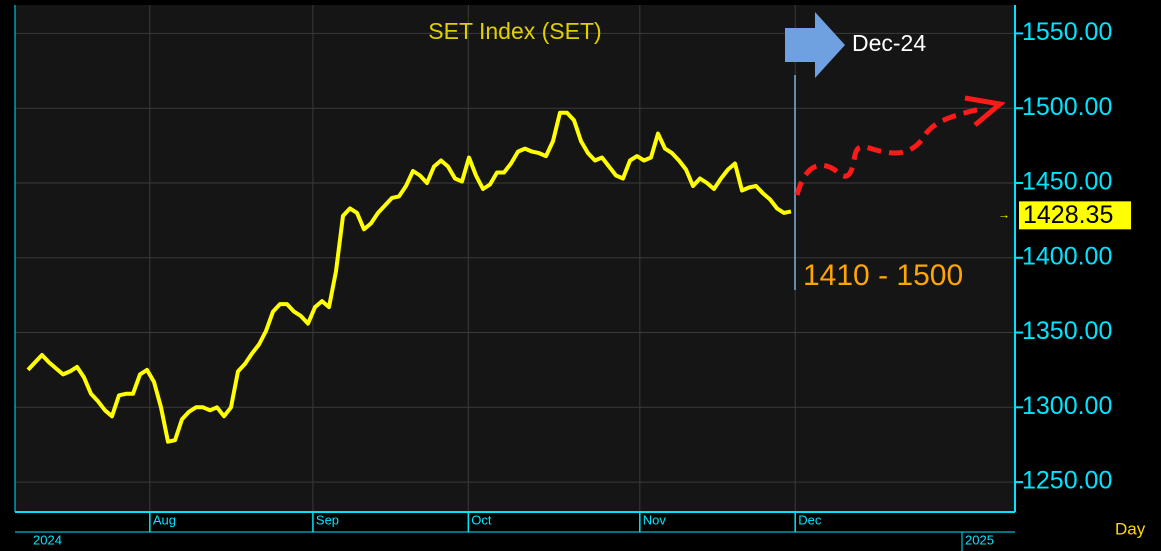  I want to click on x-tick-label: Dec, so click(810, 519).